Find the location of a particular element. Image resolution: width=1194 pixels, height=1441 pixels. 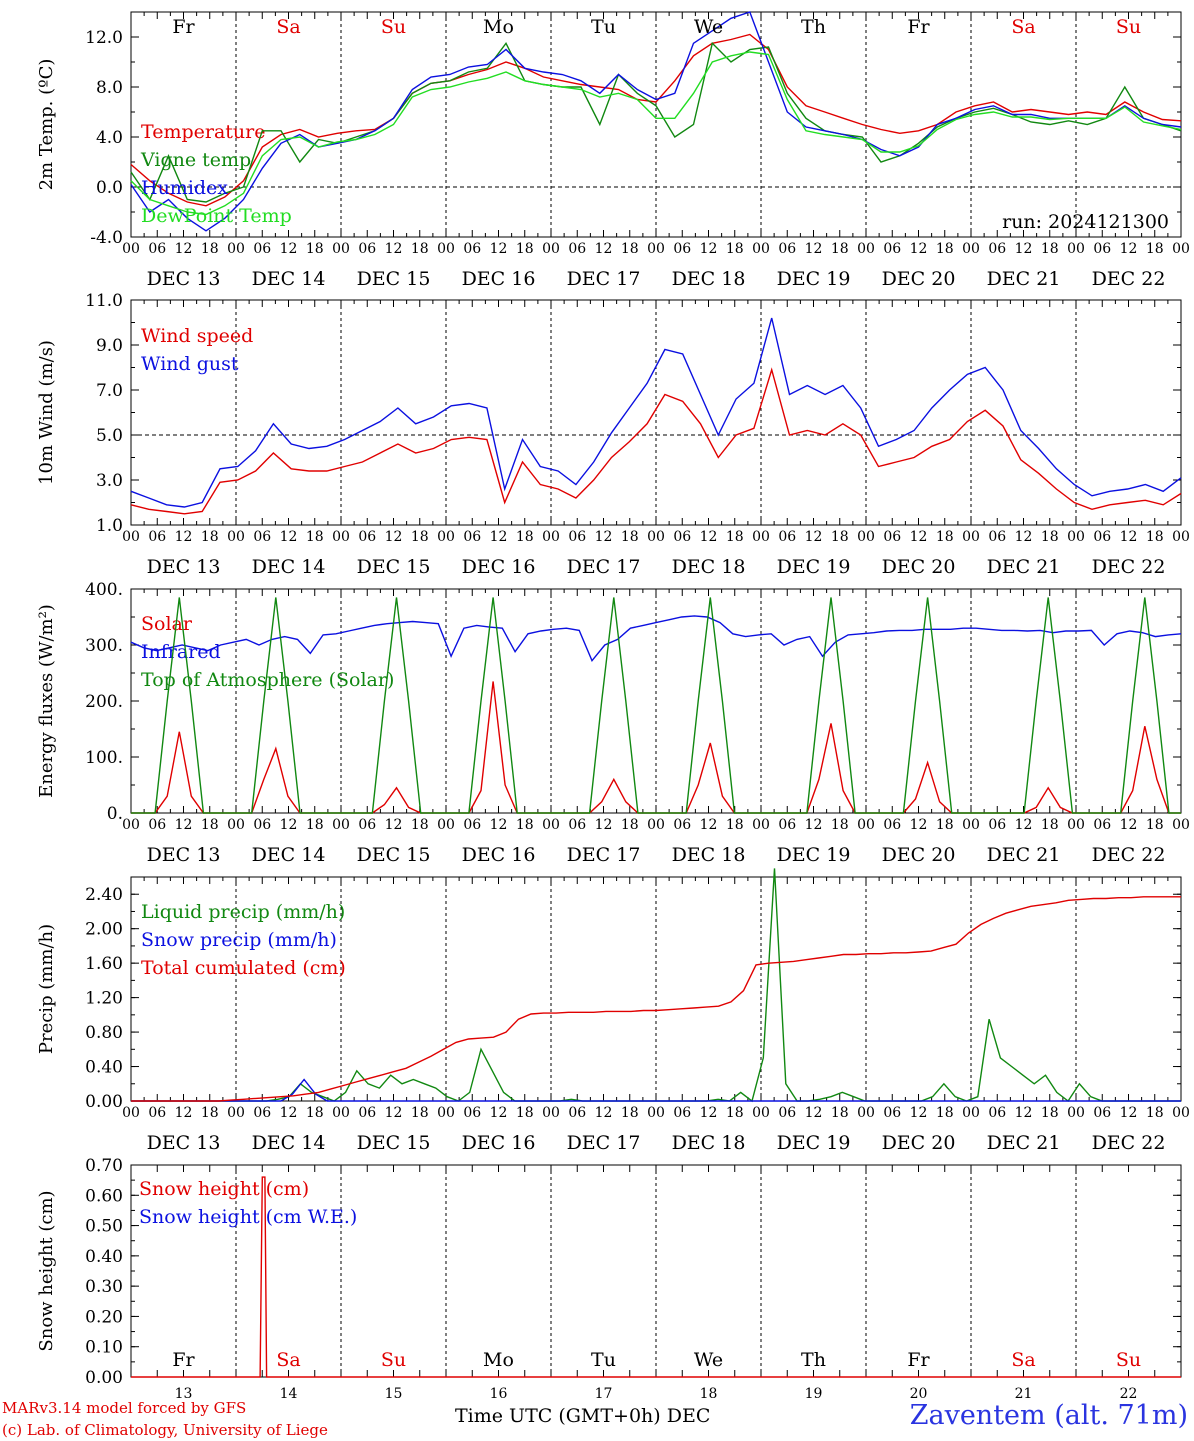

x-axis-month: DEC is located at coordinates (688, 1416).